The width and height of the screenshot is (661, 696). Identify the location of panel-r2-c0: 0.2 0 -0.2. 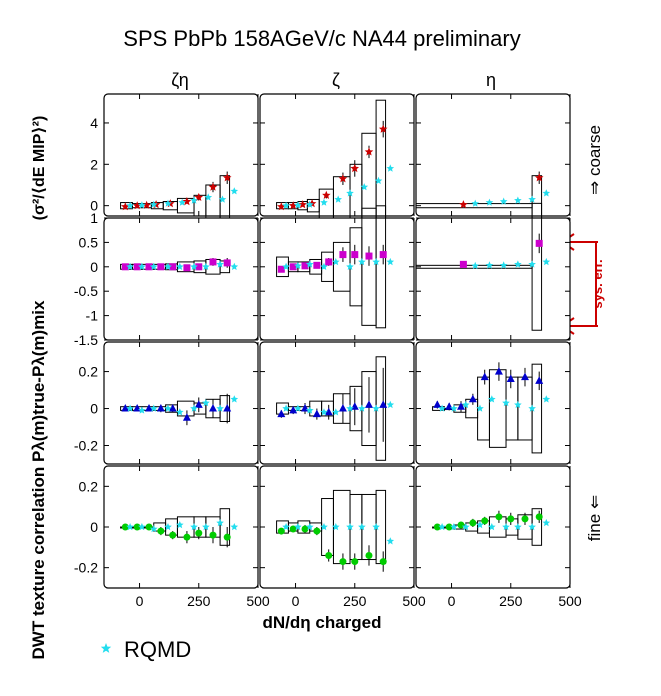
(166, 403).